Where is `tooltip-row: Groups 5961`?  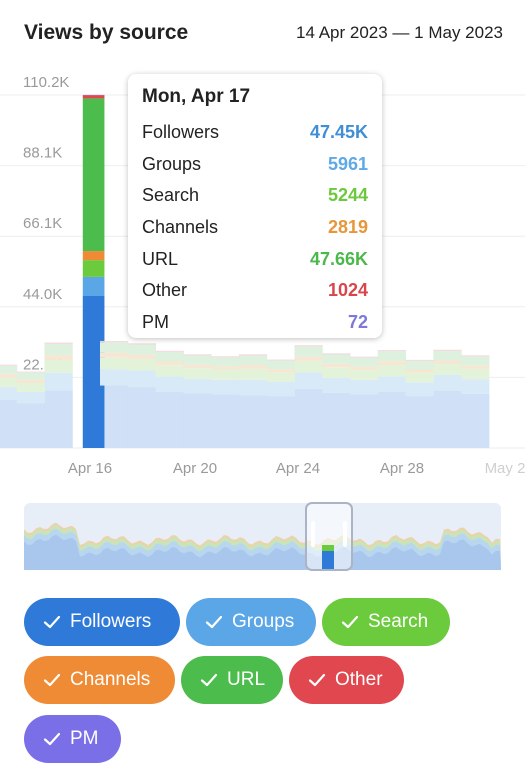
tooltip-row: Groups 5961 is located at coordinates (255, 165).